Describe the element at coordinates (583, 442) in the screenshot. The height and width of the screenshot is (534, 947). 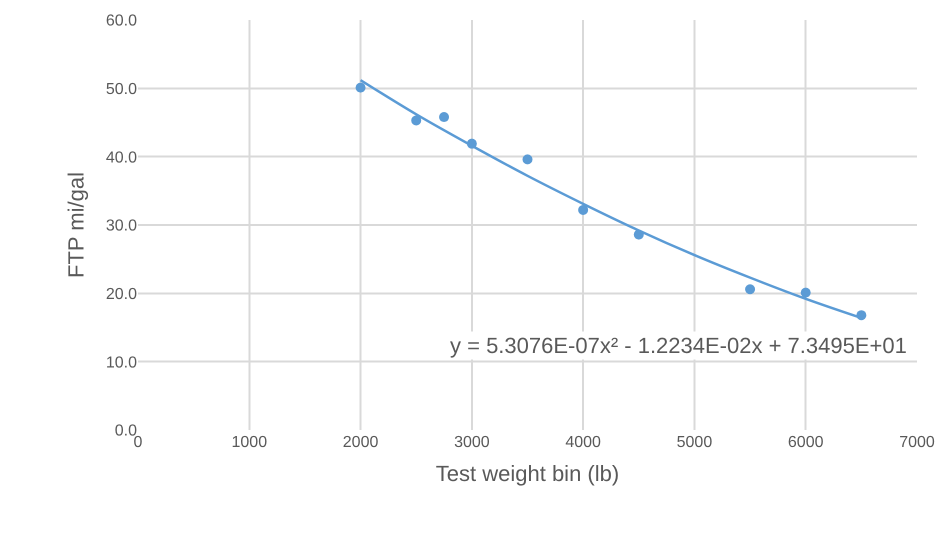
I see `x-tick-label: 4000` at that location.